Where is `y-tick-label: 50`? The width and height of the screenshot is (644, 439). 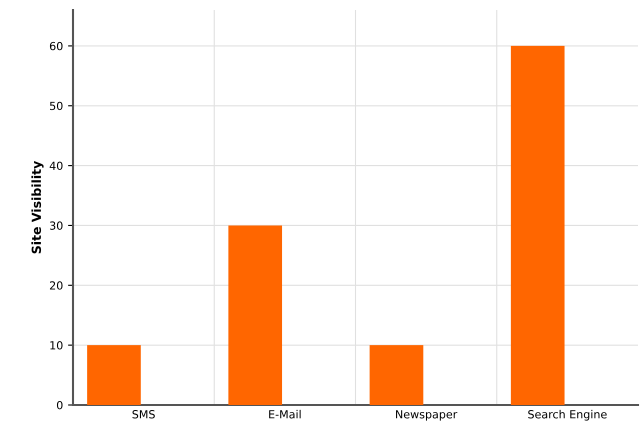
y-tick-label: 50 is located at coordinates (56, 106).